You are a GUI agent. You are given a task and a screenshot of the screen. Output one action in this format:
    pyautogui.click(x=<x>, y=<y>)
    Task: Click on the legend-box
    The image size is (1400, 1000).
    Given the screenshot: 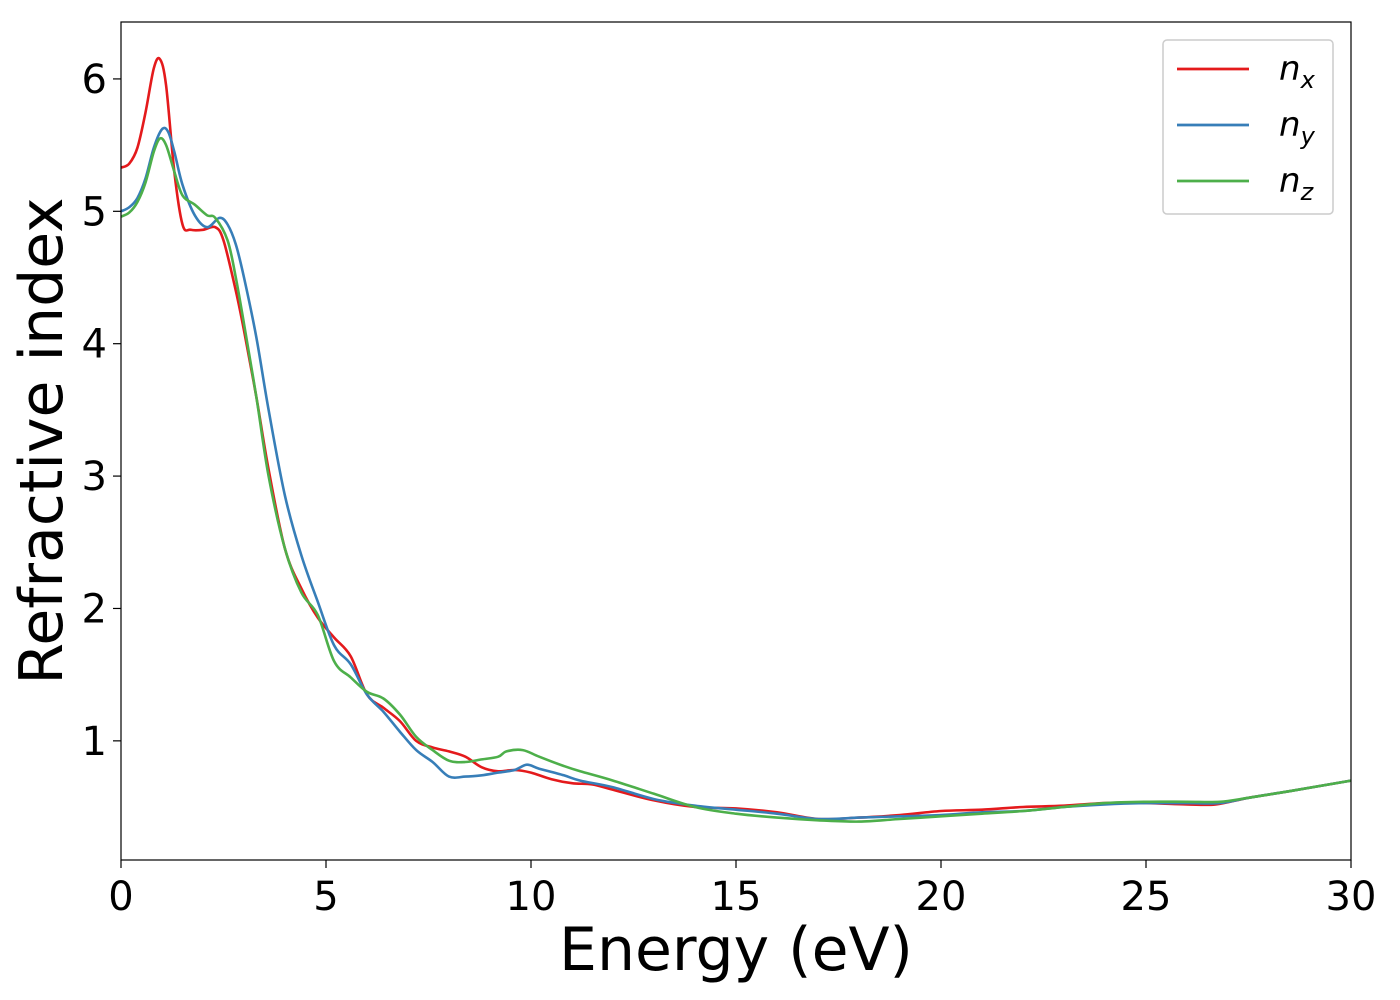 What is the action you would take?
    pyautogui.click(x=1248, y=127)
    